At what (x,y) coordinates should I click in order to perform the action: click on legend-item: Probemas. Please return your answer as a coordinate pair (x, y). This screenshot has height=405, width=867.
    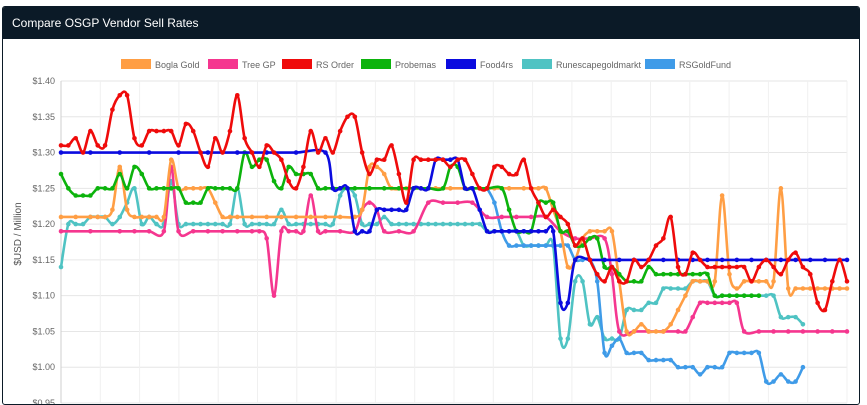
    Looking at the image, I should click on (399, 64).